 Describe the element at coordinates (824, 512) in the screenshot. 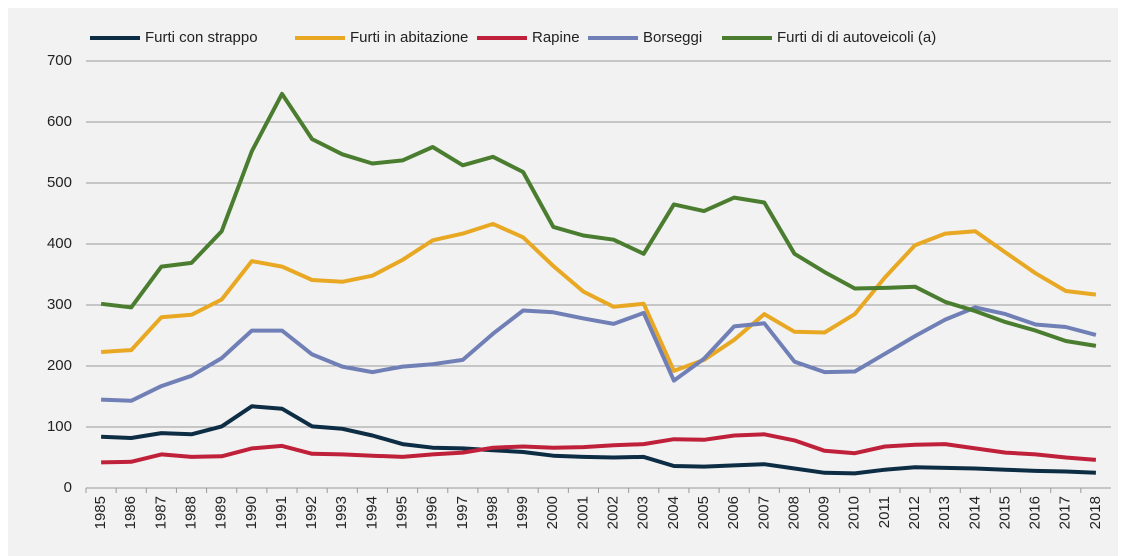

I see `x-tick-label: 2009` at that location.